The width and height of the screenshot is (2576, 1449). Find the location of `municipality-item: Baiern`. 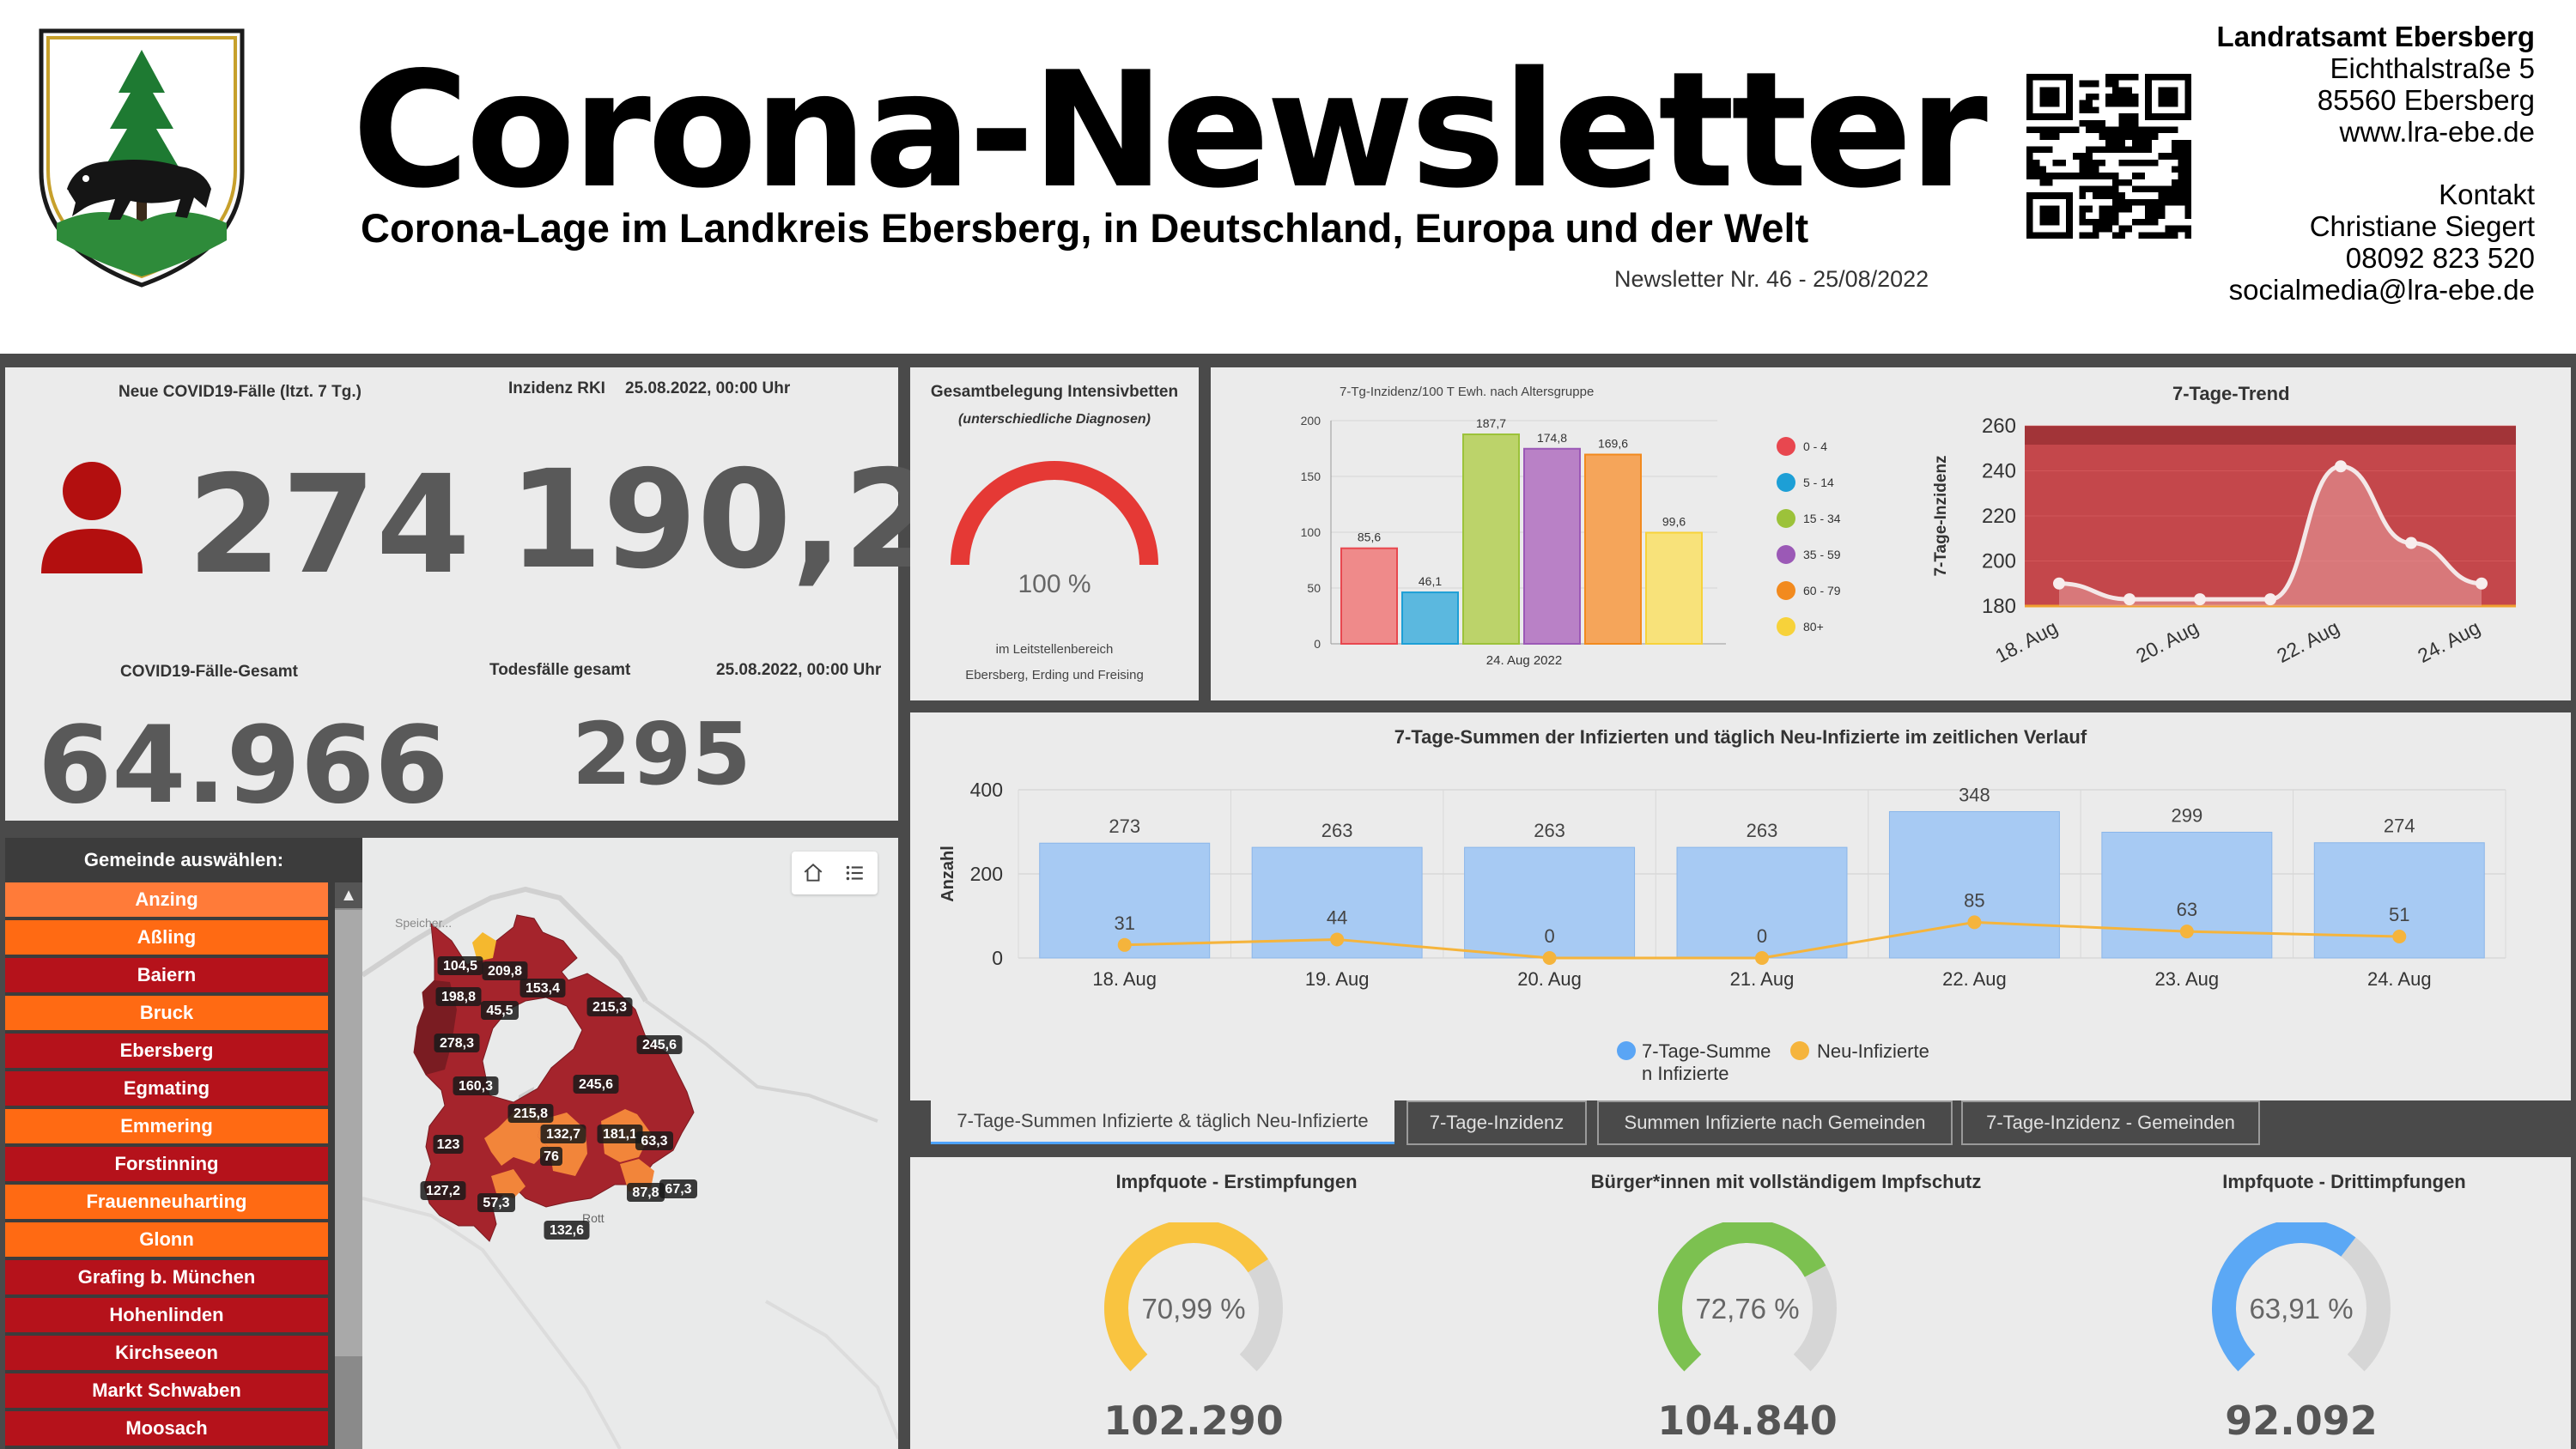

municipality-item: Baiern is located at coordinates (166, 975).